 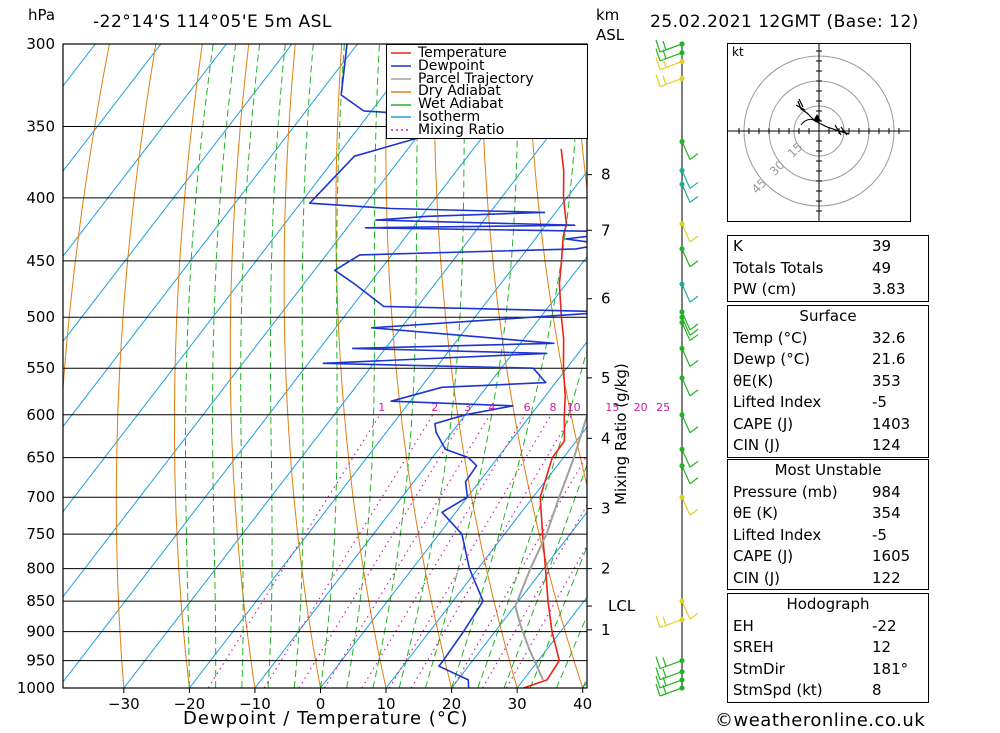 I want to click on hodograph-param-row: StmSpd (kt) 8, so click(x=828, y=691).